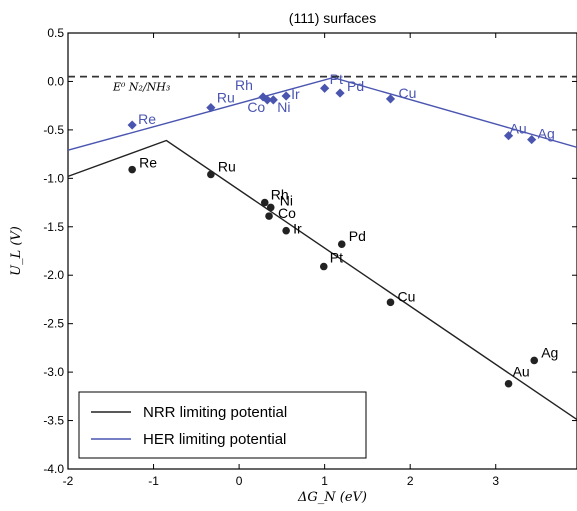 Image resolution: width=577 pixels, height=511 pixels. I want to click on her-point-ag, so click(532, 139).